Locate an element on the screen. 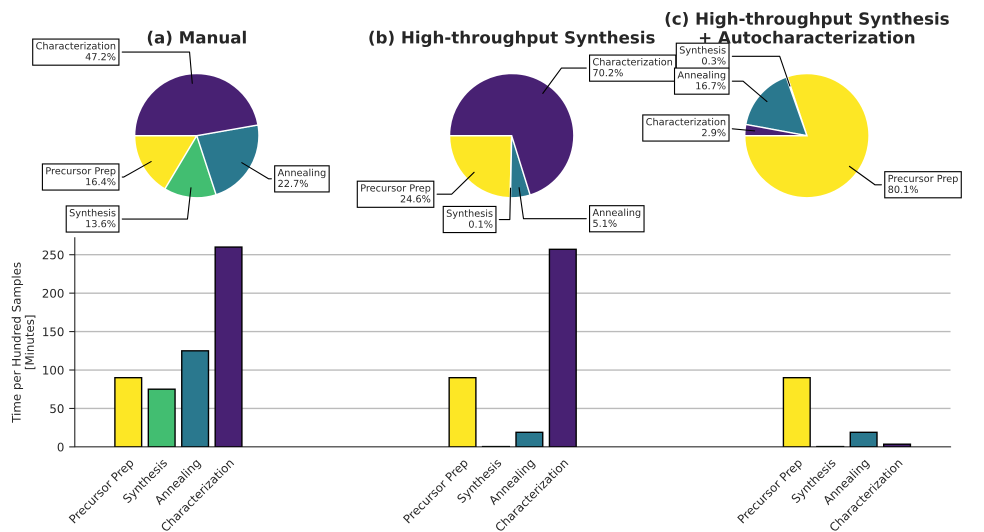 The width and height of the screenshot is (984, 532). y-tick-label: 100 is located at coordinates (53, 370).